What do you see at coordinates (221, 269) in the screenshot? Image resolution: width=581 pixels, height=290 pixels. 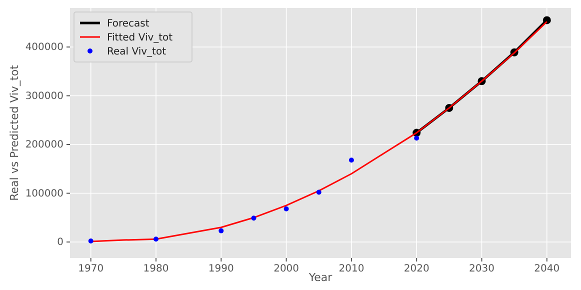 I see `x-tick-label: 1990` at bounding box center [221, 269].